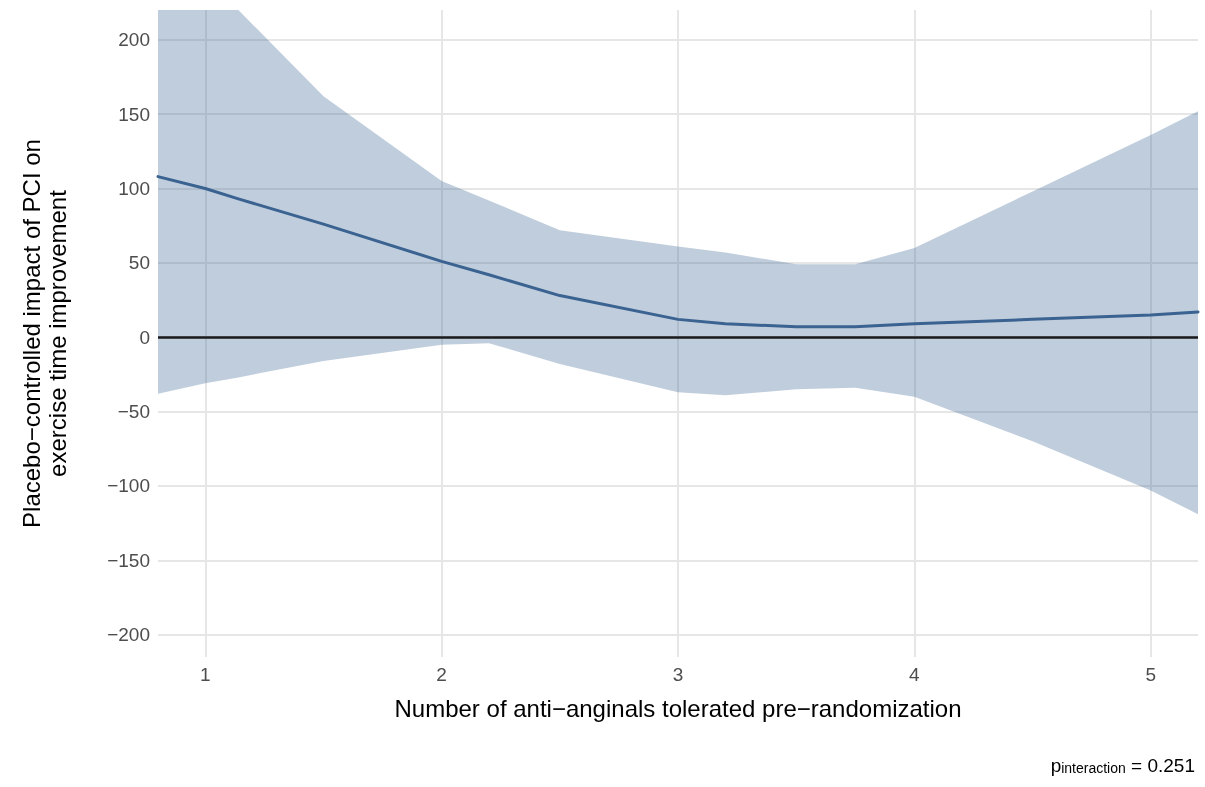  What do you see at coordinates (139, 263) in the screenshot?
I see `y-tick-label: 50` at bounding box center [139, 263].